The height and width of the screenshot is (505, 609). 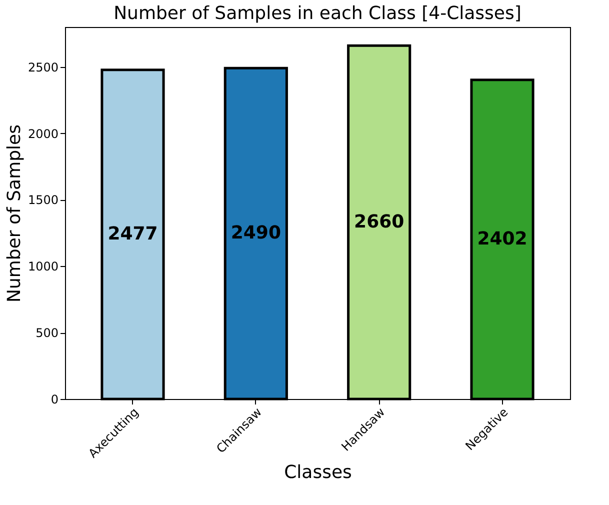 I want to click on x-axis-title: Classes, so click(x=318, y=472).